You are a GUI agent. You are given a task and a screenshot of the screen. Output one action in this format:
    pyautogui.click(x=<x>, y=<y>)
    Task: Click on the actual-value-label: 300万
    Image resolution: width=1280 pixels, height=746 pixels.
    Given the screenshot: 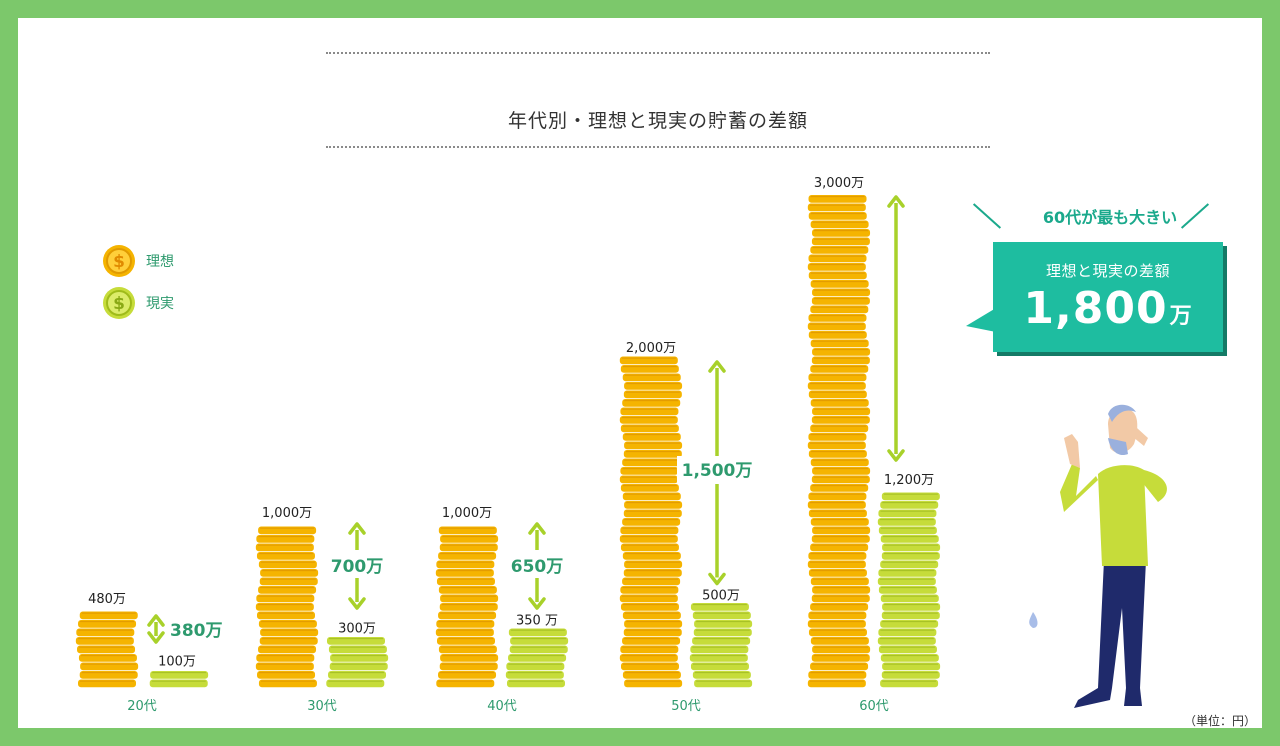 What is the action you would take?
    pyautogui.click(x=357, y=629)
    